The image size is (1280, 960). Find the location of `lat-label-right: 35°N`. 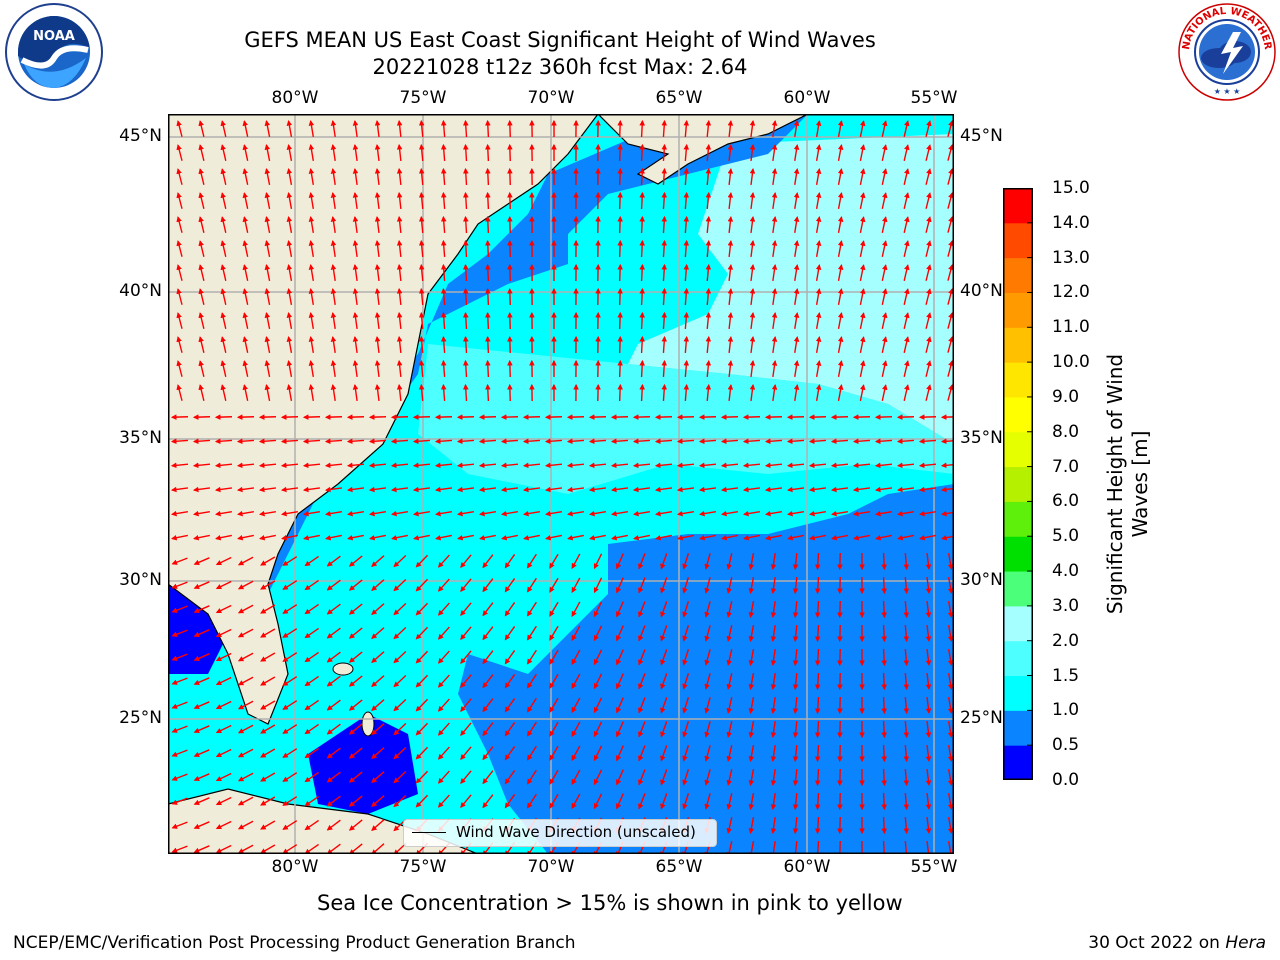

lat-label-right: 35°N is located at coordinates (981, 438).